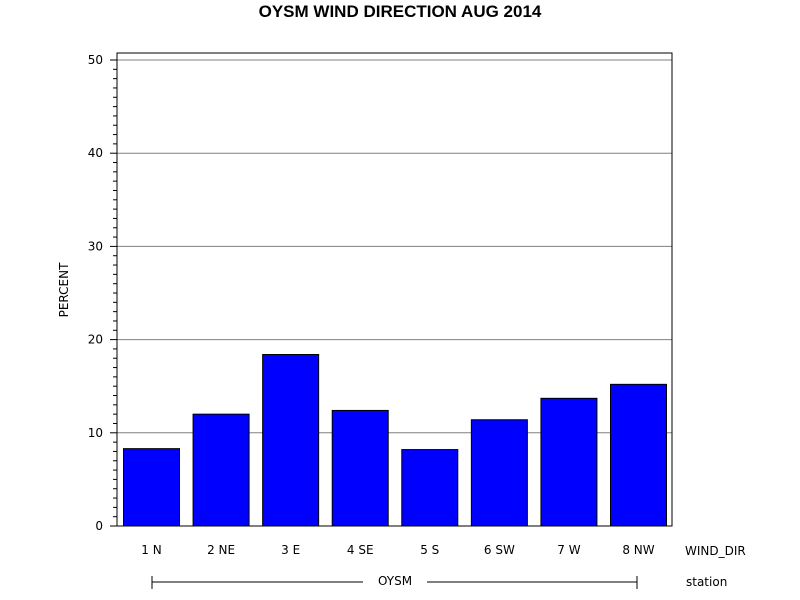 This screenshot has width=800, height=600. What do you see at coordinates (400, 11) in the screenshot?
I see `chart-title: OYSM WIND DIRECTION AUG 2014` at bounding box center [400, 11].